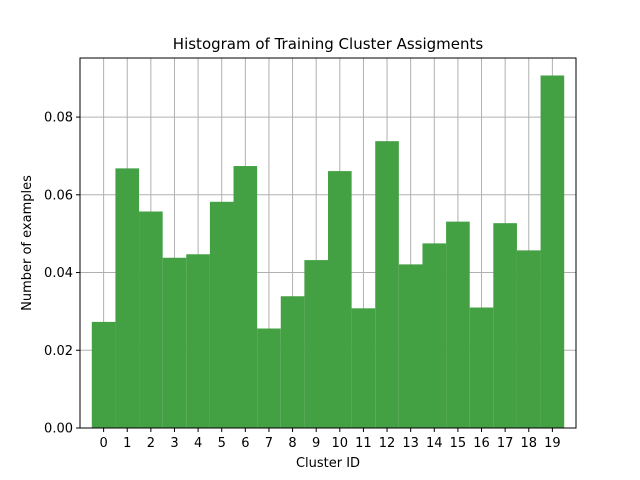 The image size is (640, 480). What do you see at coordinates (269, 443) in the screenshot?
I see `x-tick-label-7: 7` at bounding box center [269, 443].